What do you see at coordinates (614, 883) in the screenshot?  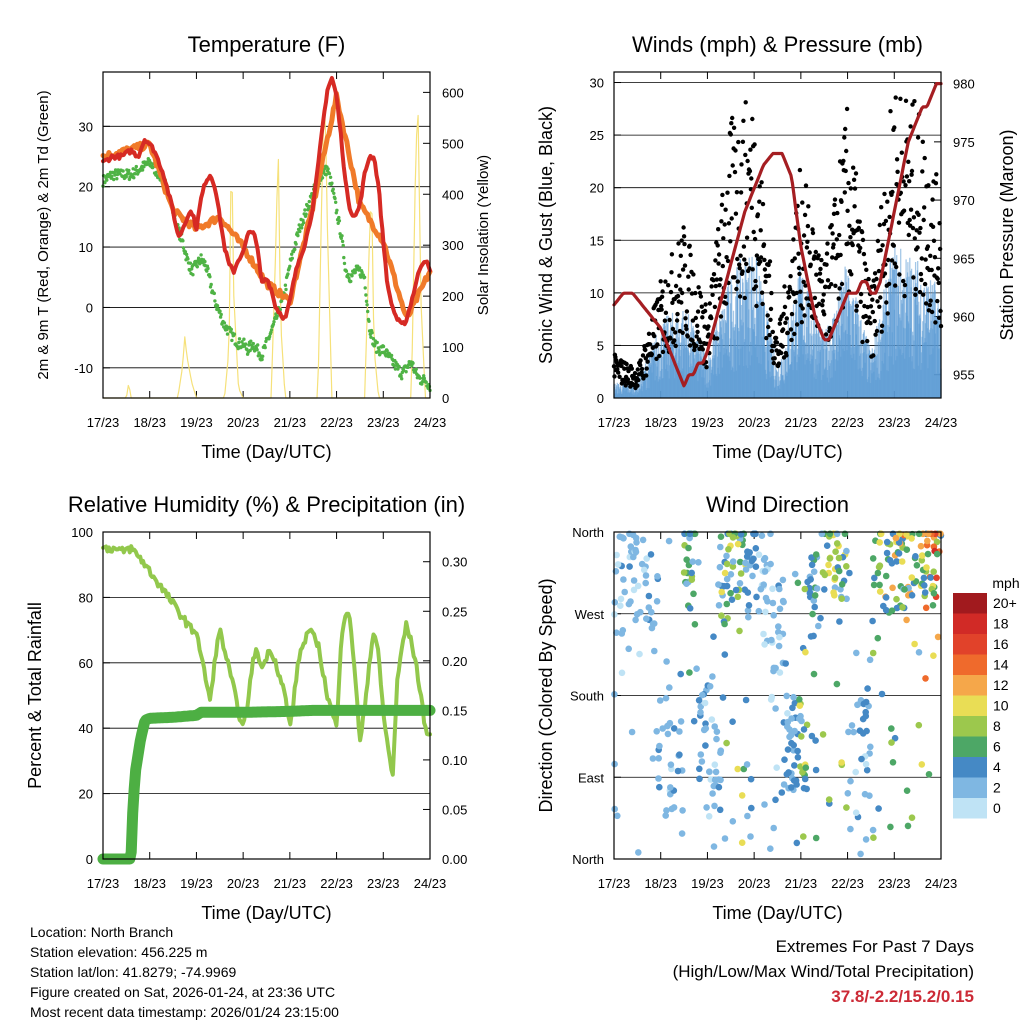 I see `x-tick-label: 17/23` at bounding box center [614, 883].